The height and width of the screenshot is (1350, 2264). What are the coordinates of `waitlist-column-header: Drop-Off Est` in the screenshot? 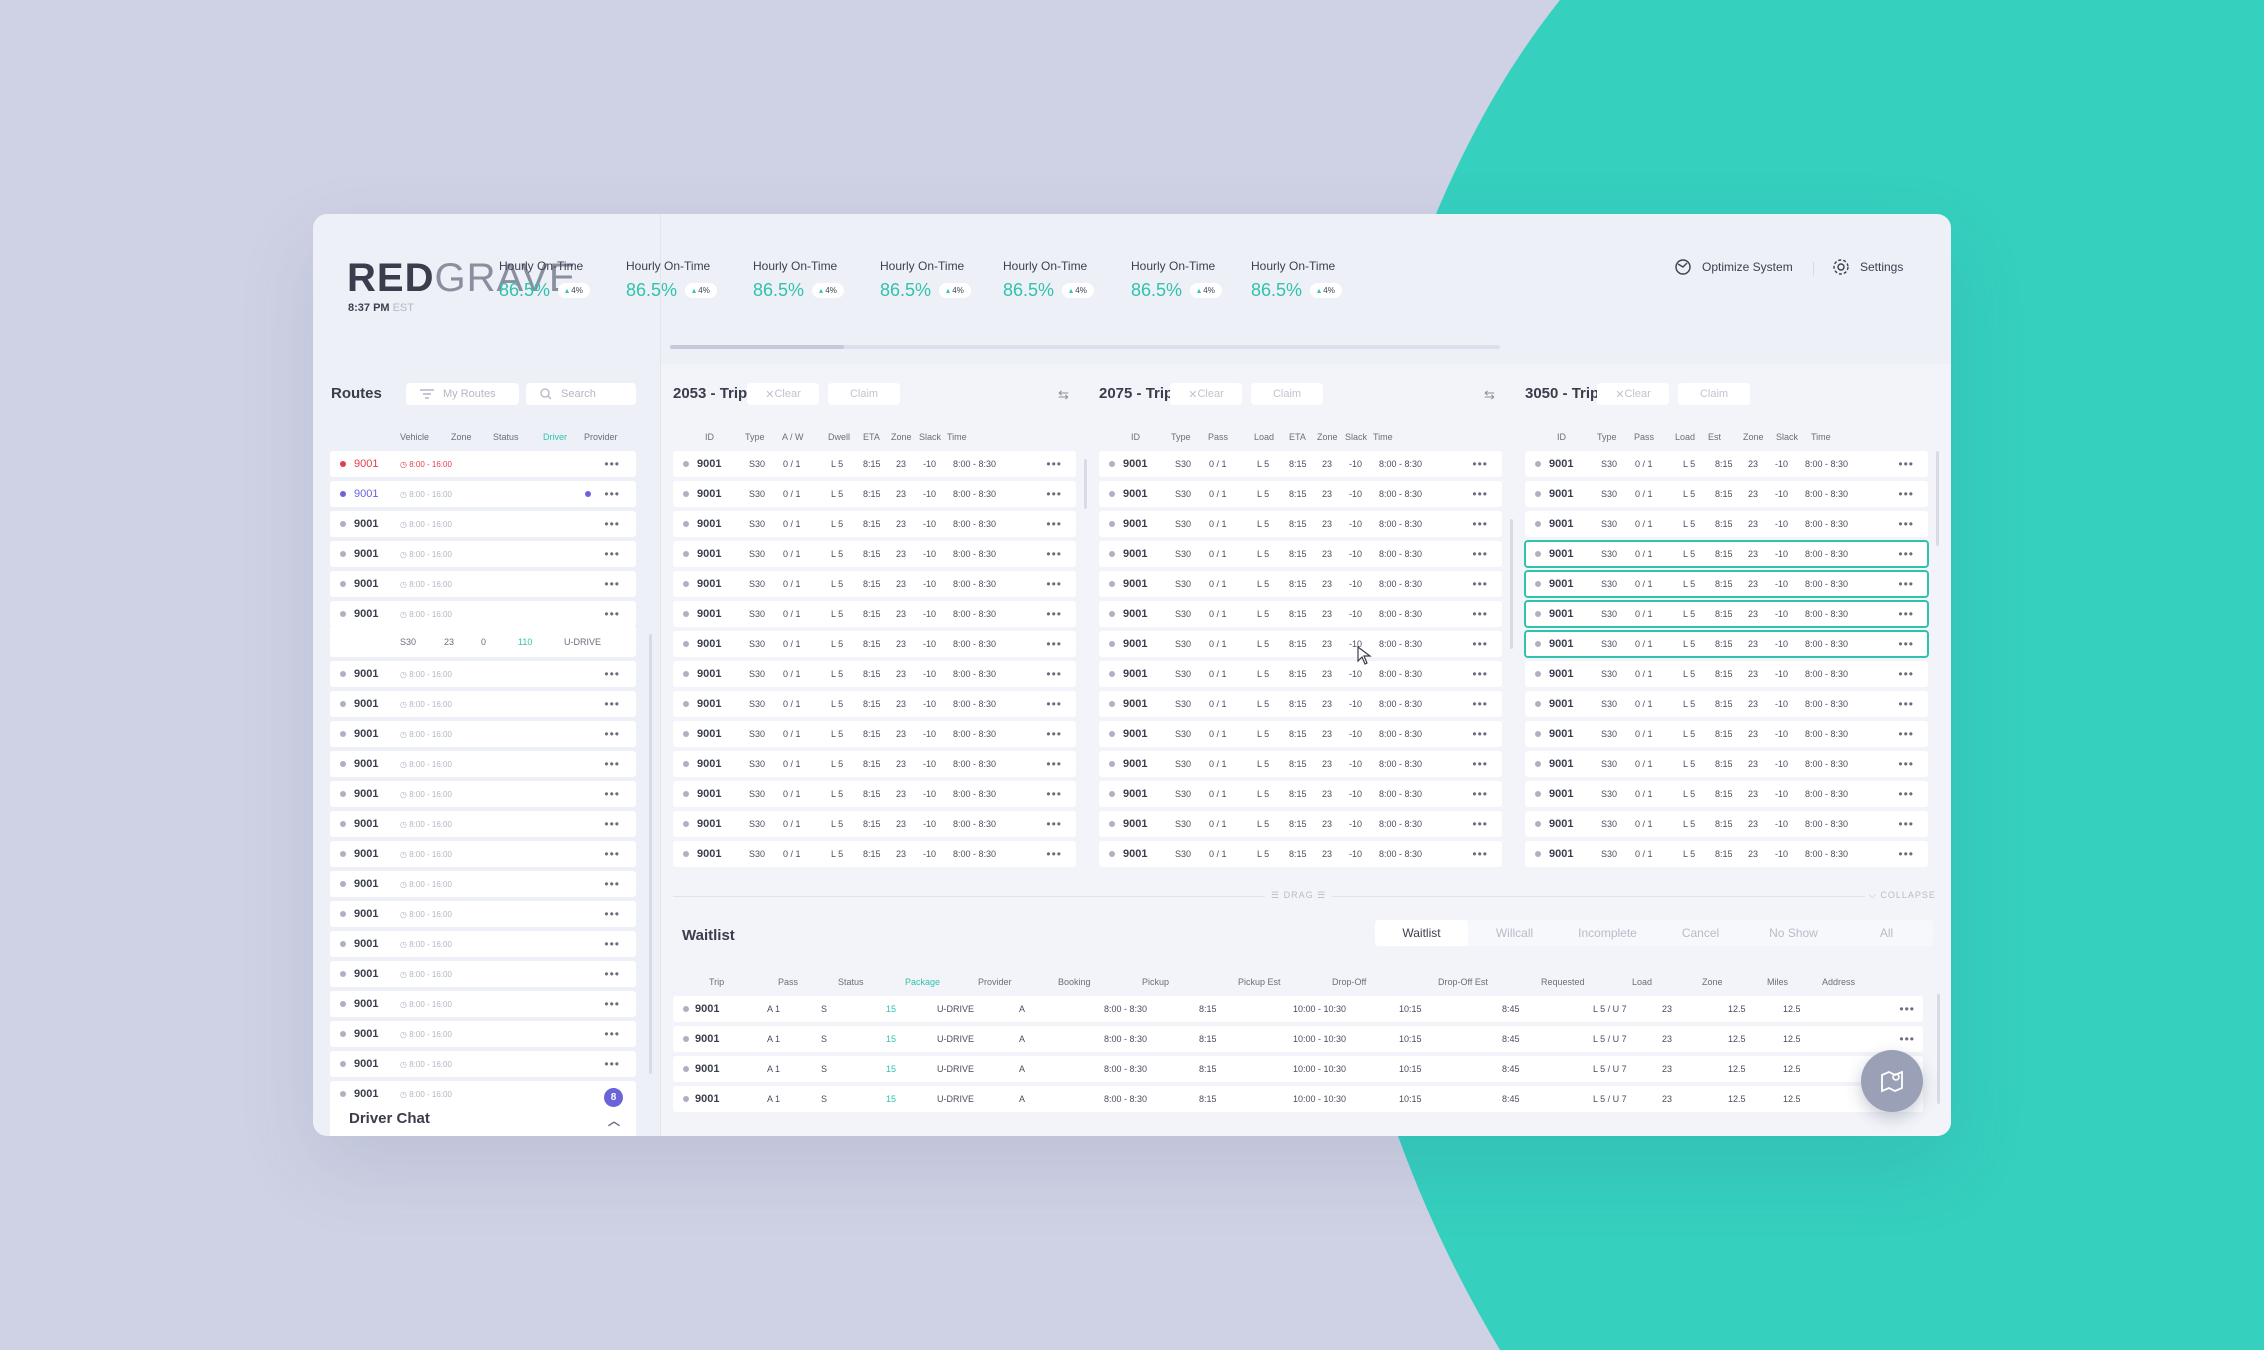 It's located at (1463, 982).